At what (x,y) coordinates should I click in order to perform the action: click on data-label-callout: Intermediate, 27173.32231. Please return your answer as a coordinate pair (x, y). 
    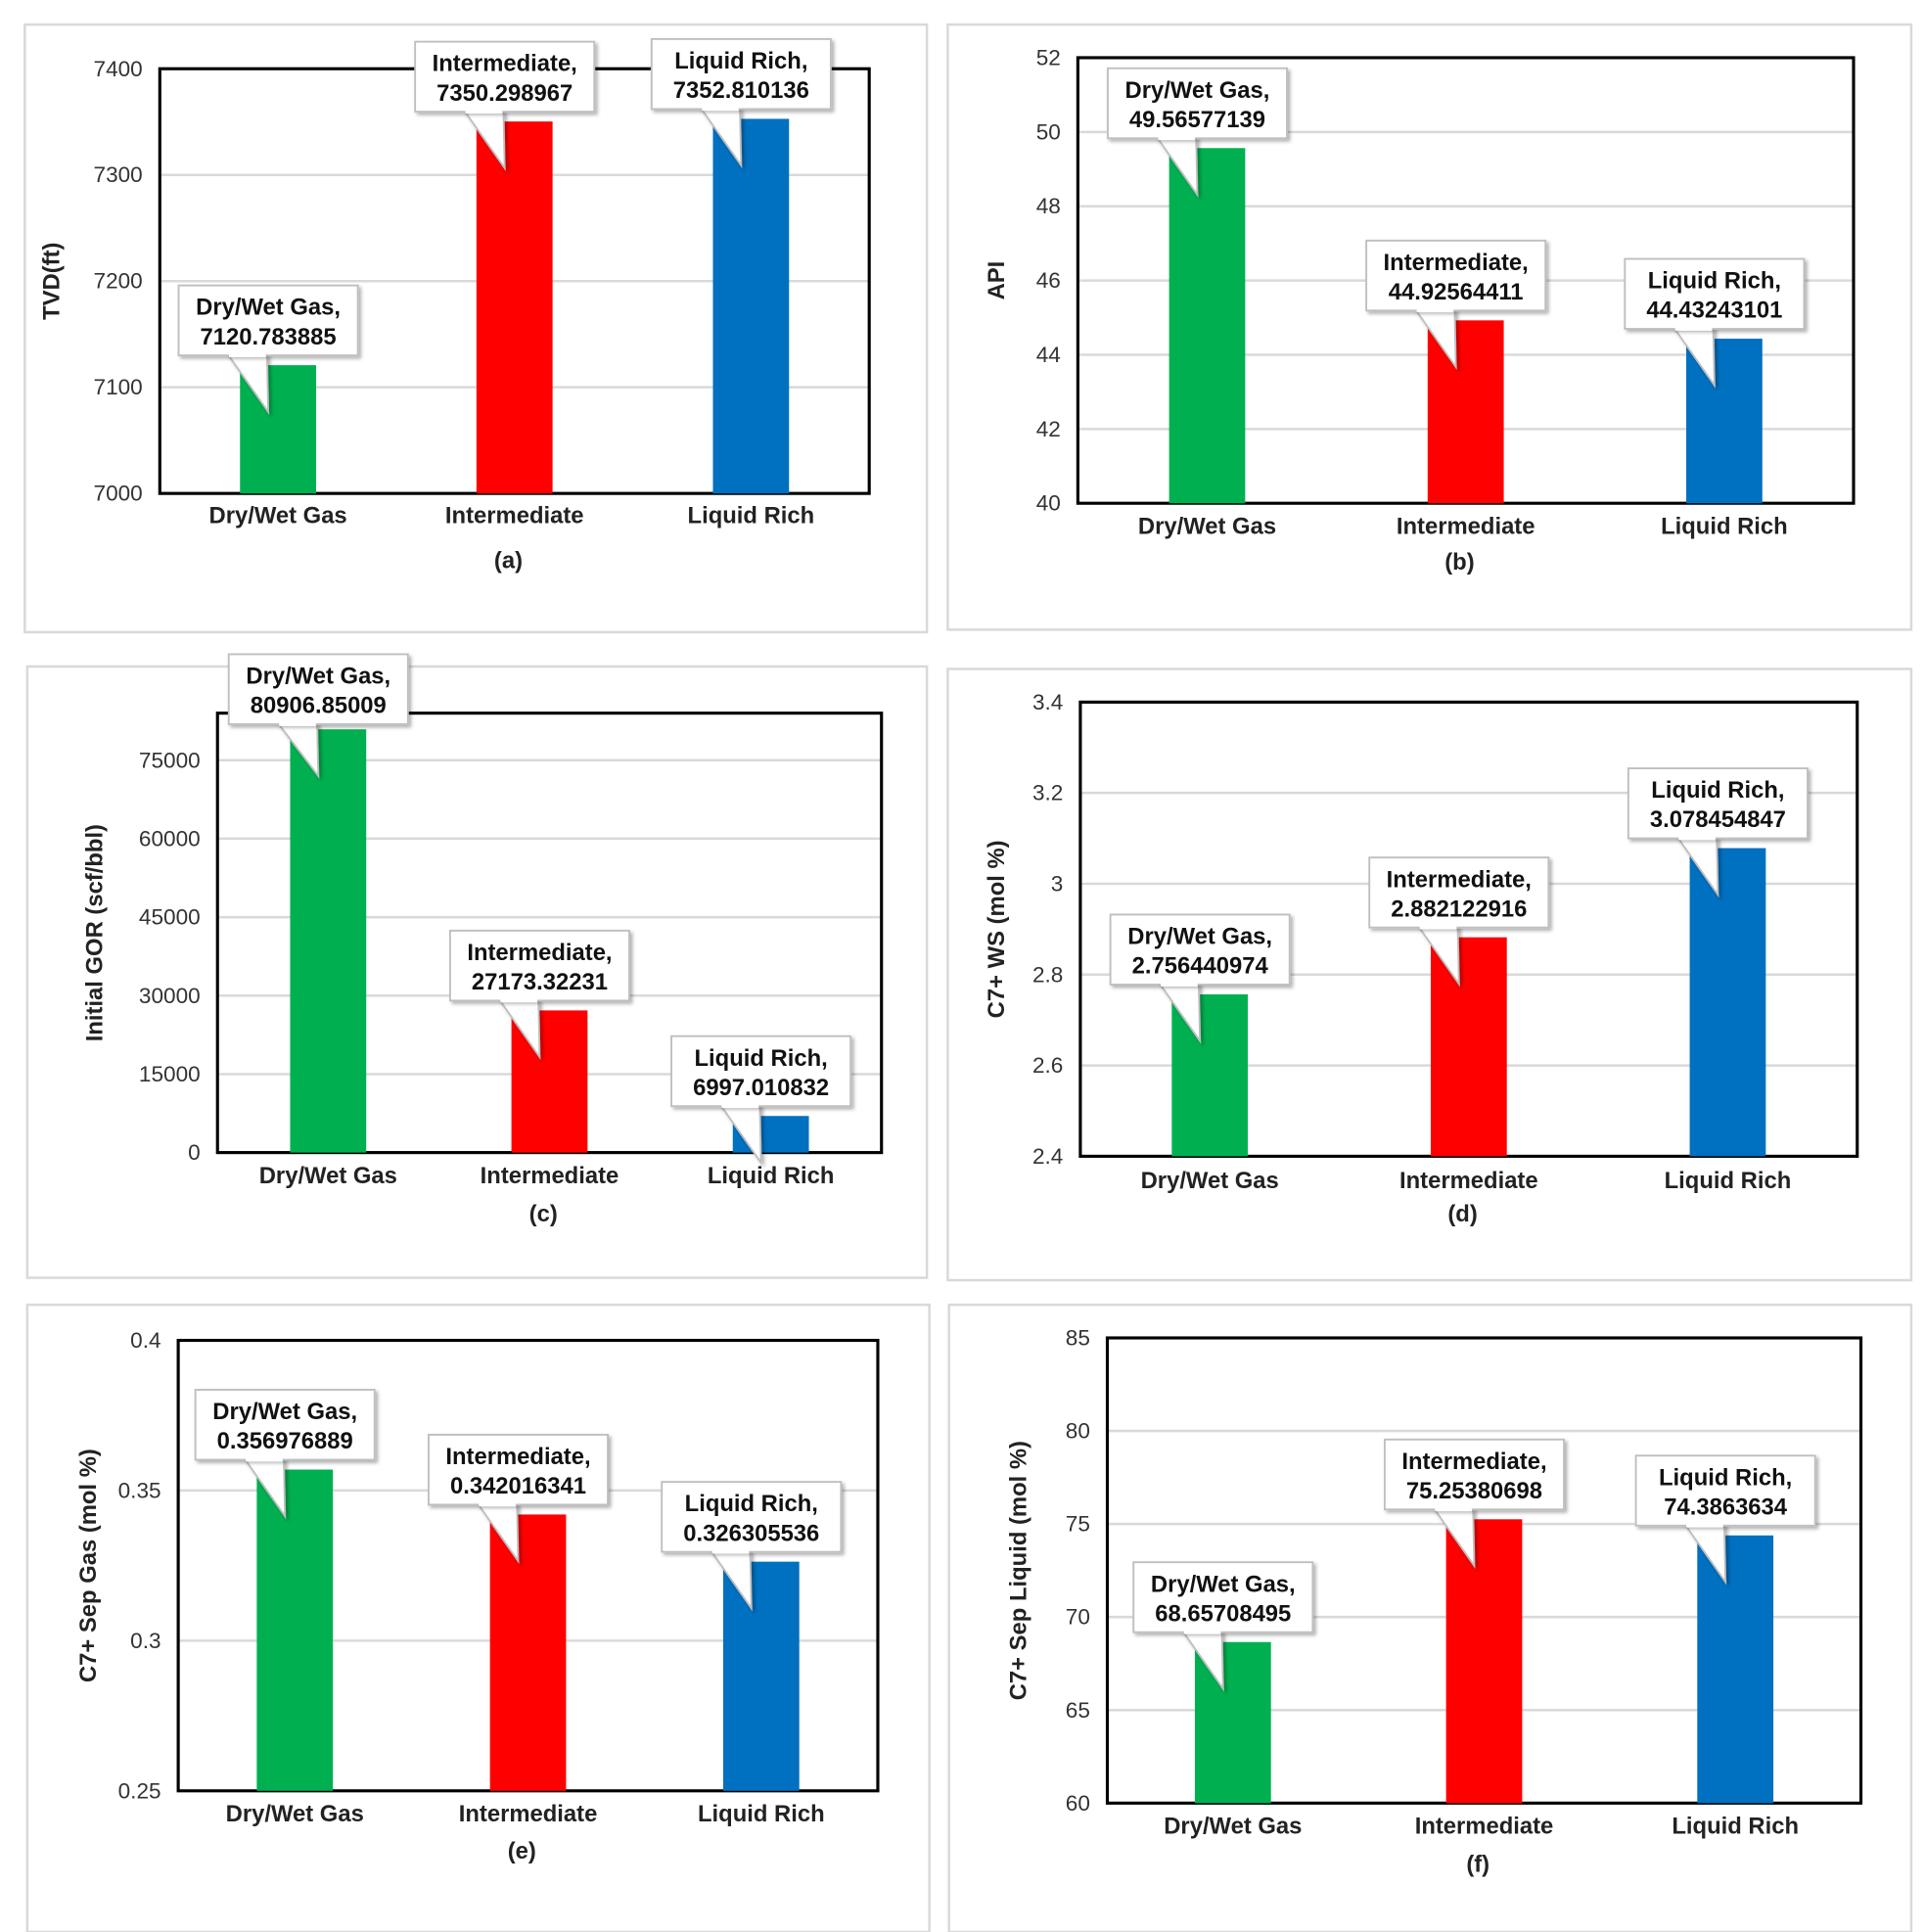
    Looking at the image, I should click on (539, 995).